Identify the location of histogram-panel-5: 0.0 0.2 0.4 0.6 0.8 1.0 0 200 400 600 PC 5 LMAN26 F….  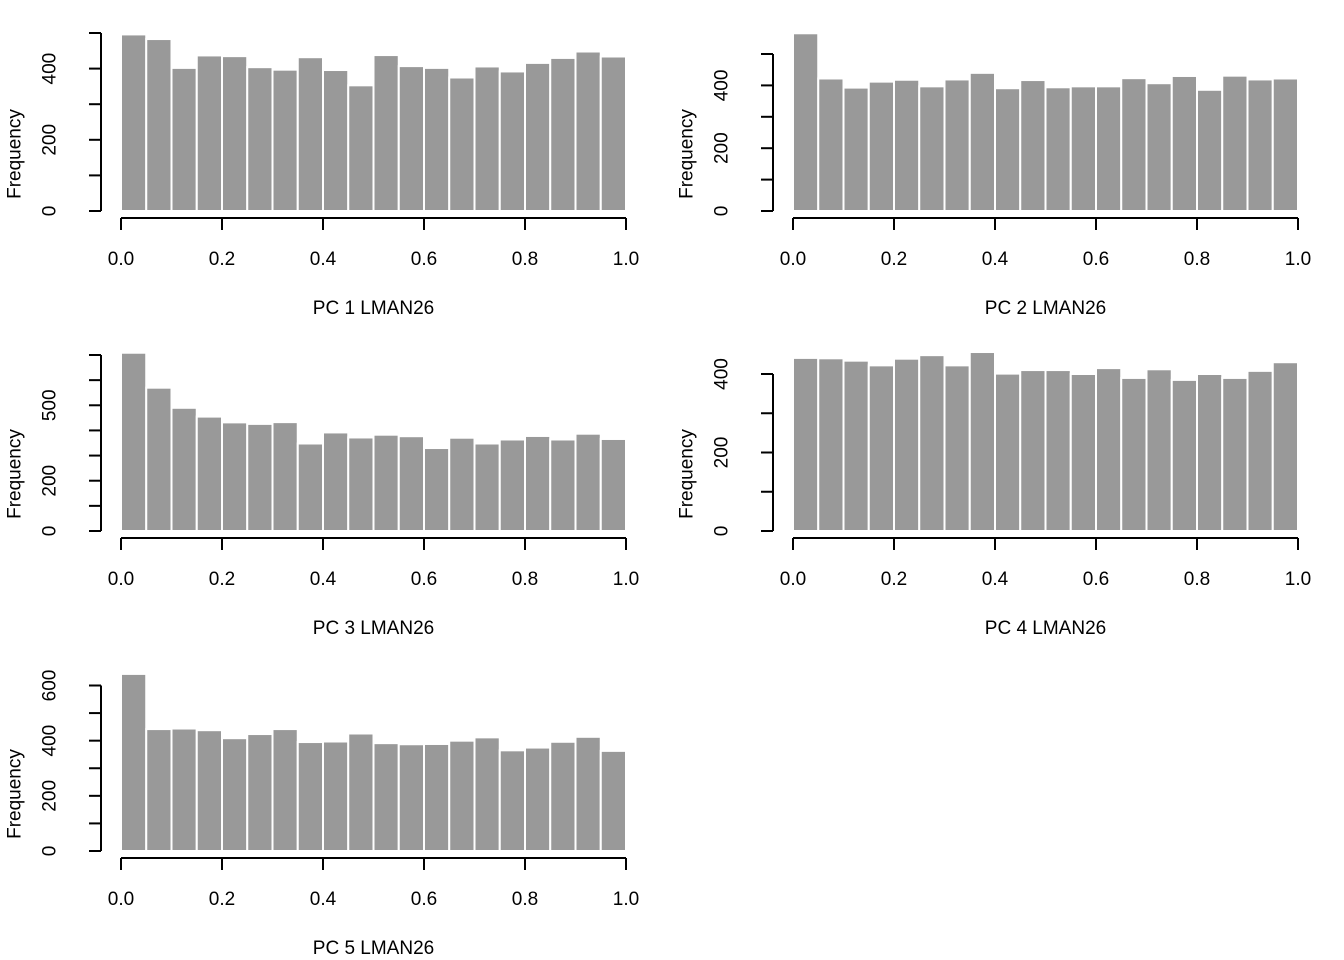
(322, 814).